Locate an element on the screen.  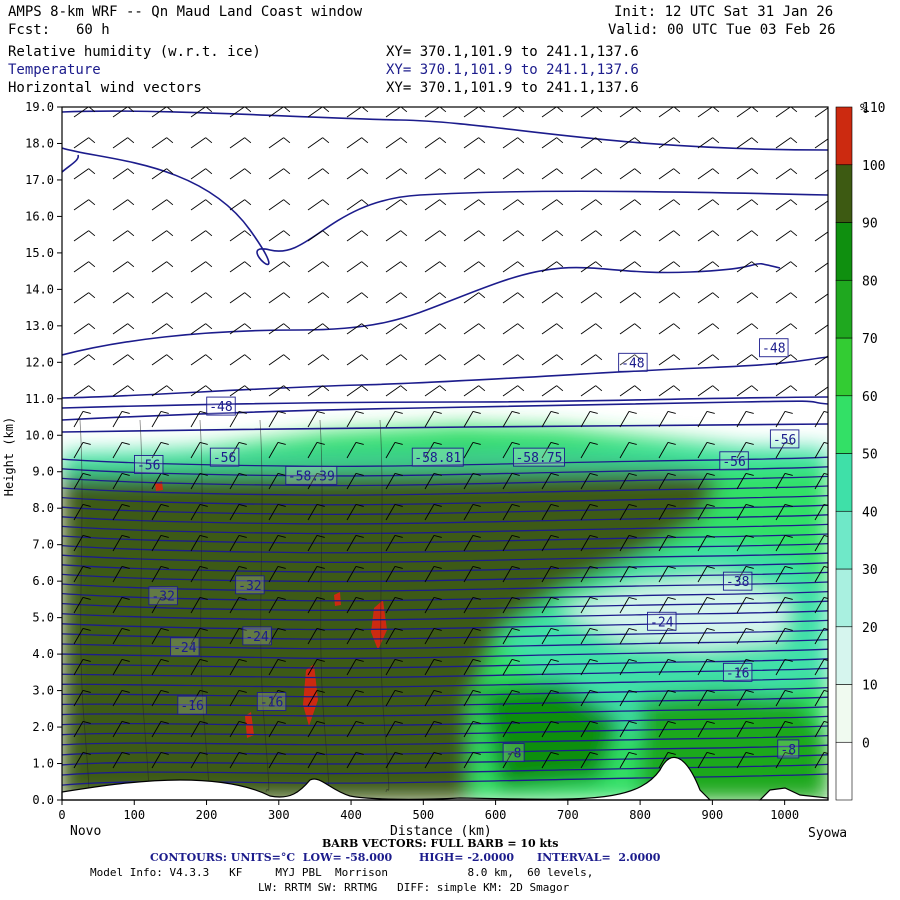
colorbar-tick-label: 60 is located at coordinates (870, 397).